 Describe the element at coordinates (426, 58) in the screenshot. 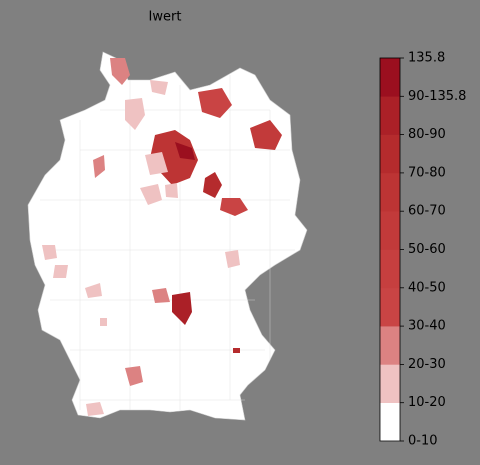

I see `colorbar-label: 135.8` at that location.